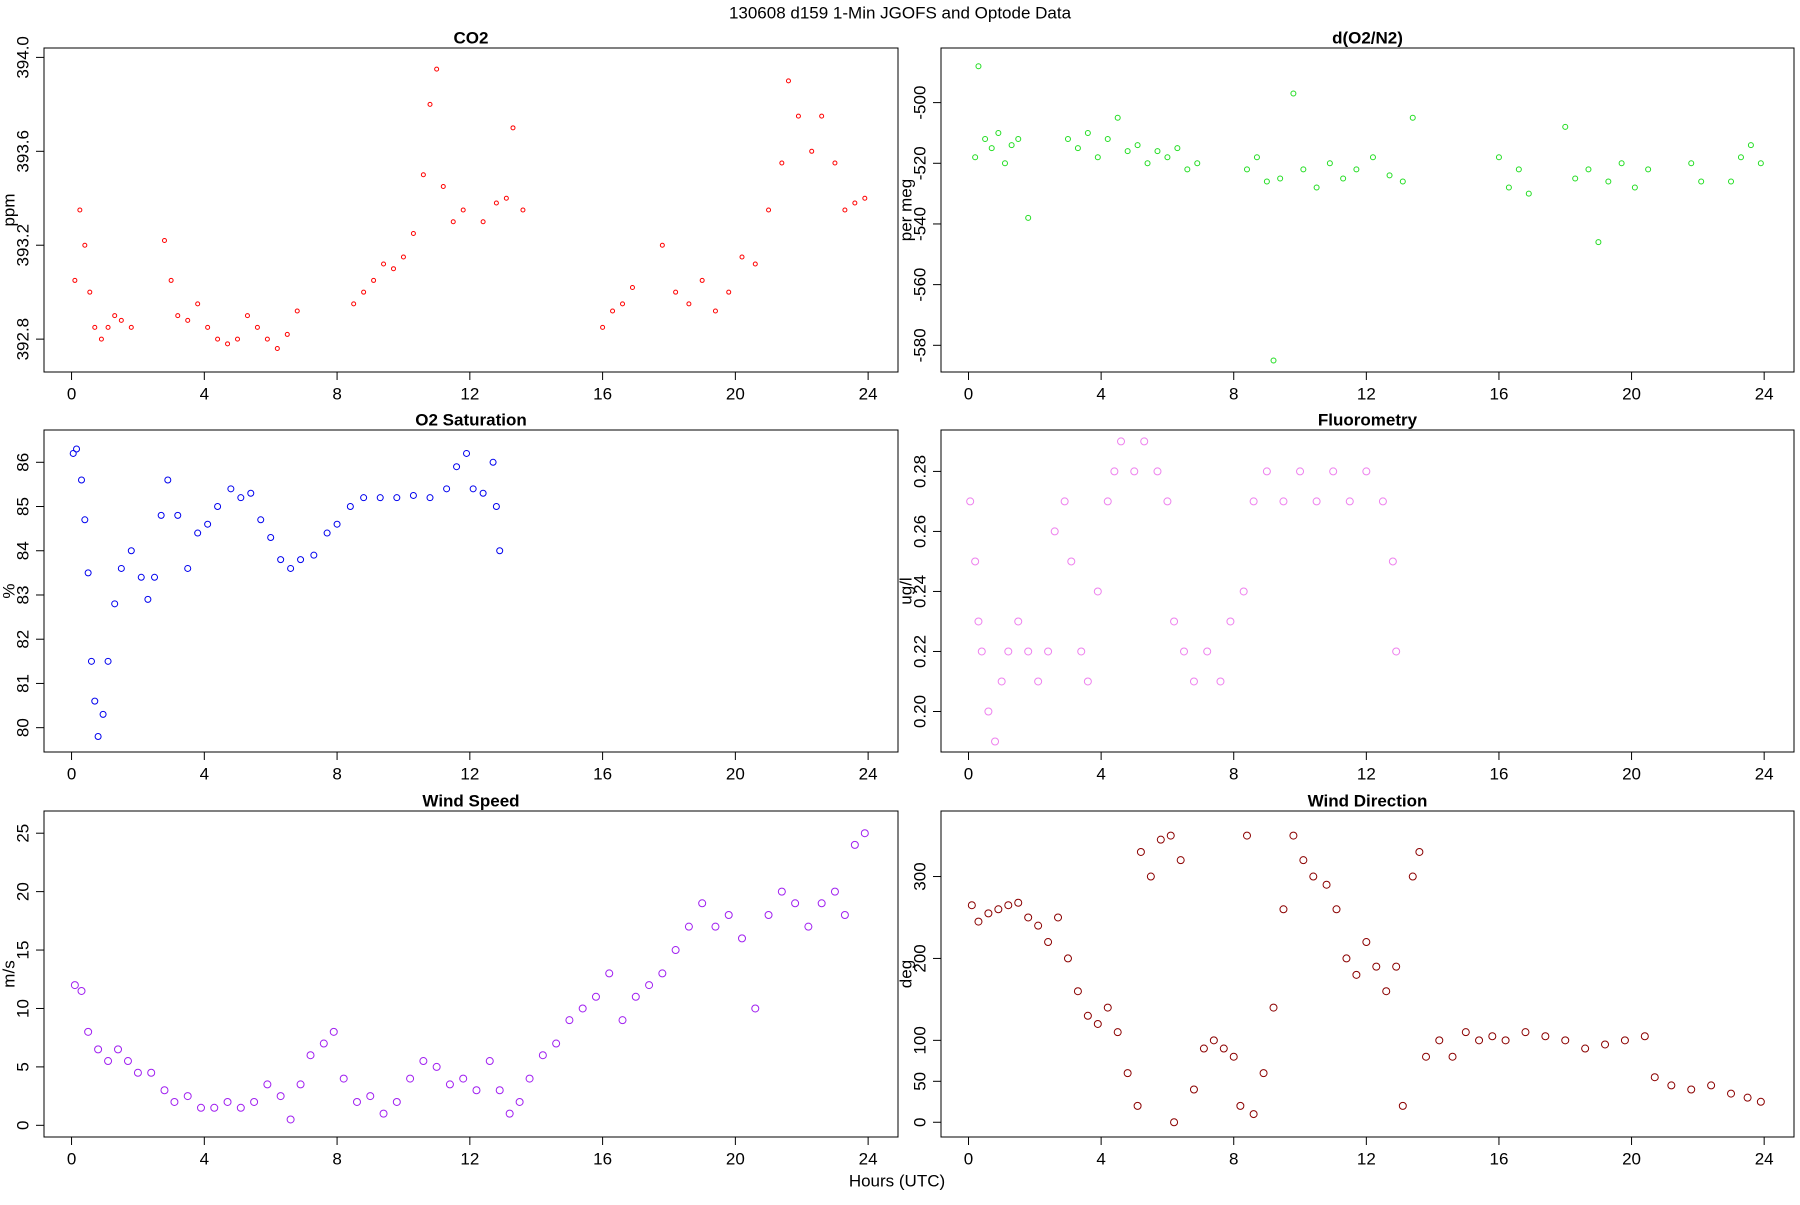 The image size is (1800, 1205). Describe the element at coordinates (905, 210) in the screenshot. I see `y-axis-label: per meg` at that location.